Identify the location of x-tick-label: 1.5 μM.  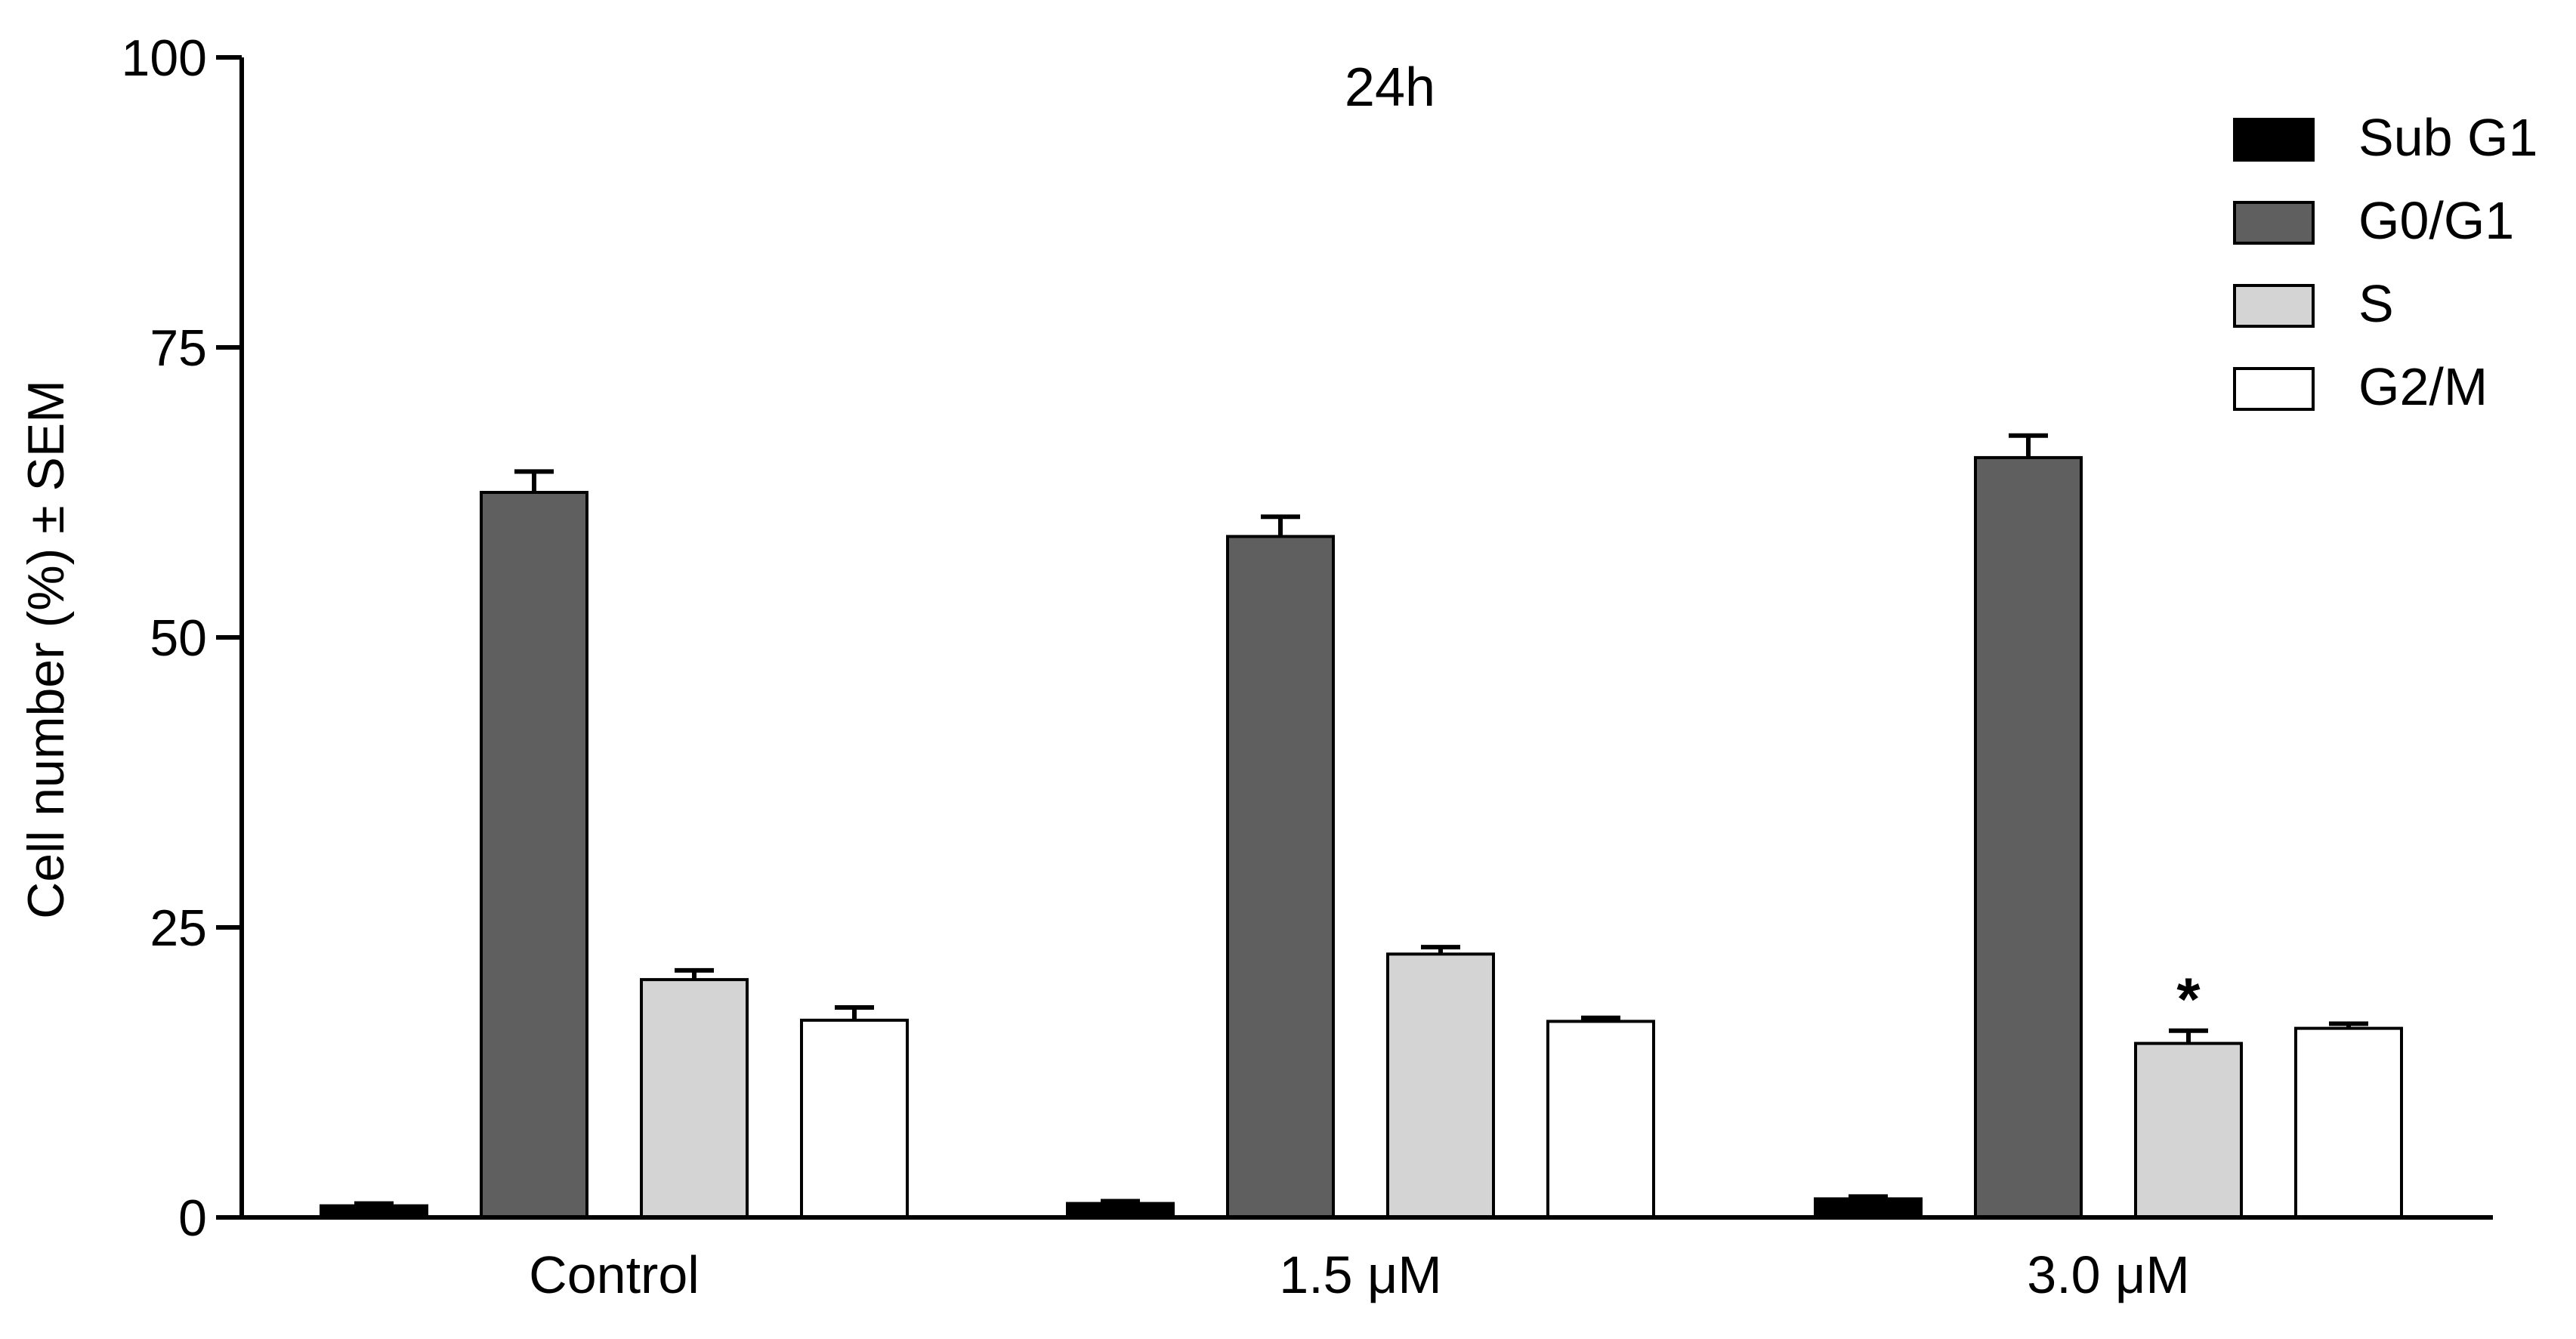
(1360, 1274).